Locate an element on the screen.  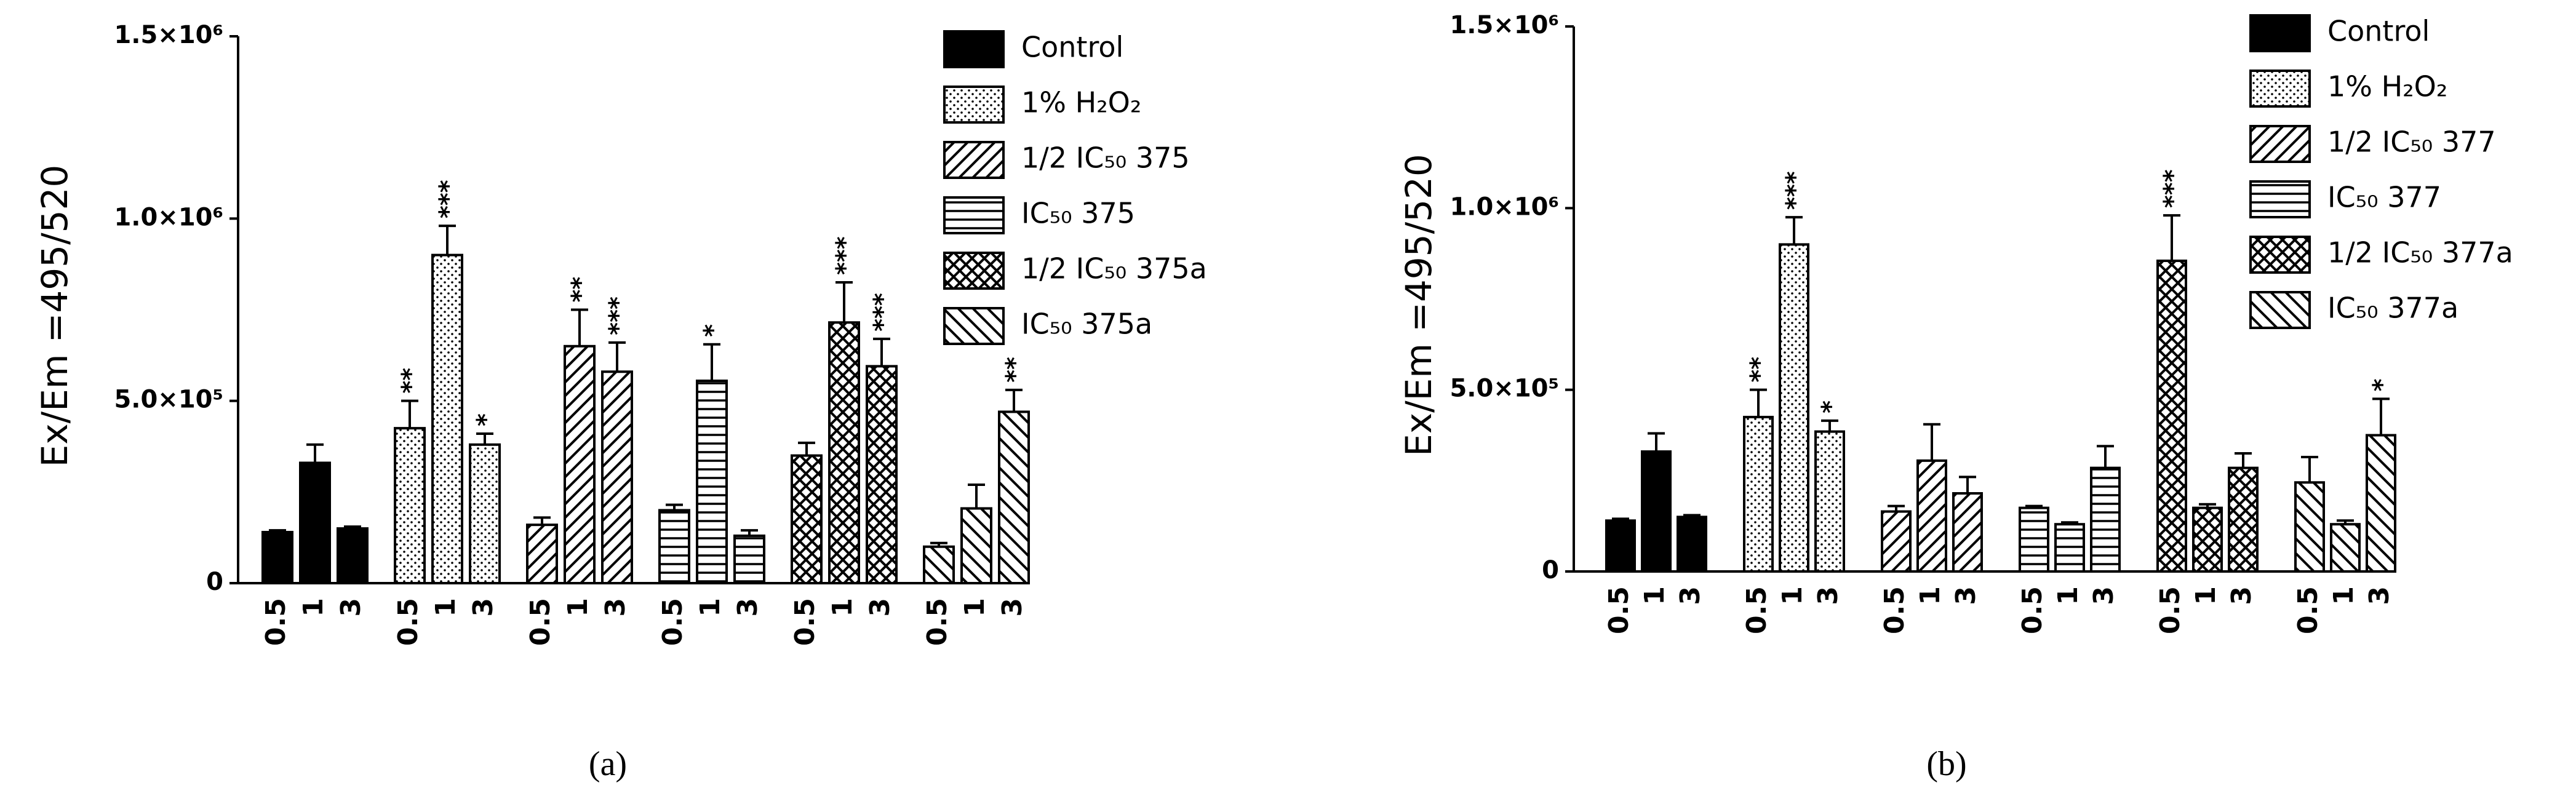
y-tick-label: 0 is located at coordinates (1550, 570).